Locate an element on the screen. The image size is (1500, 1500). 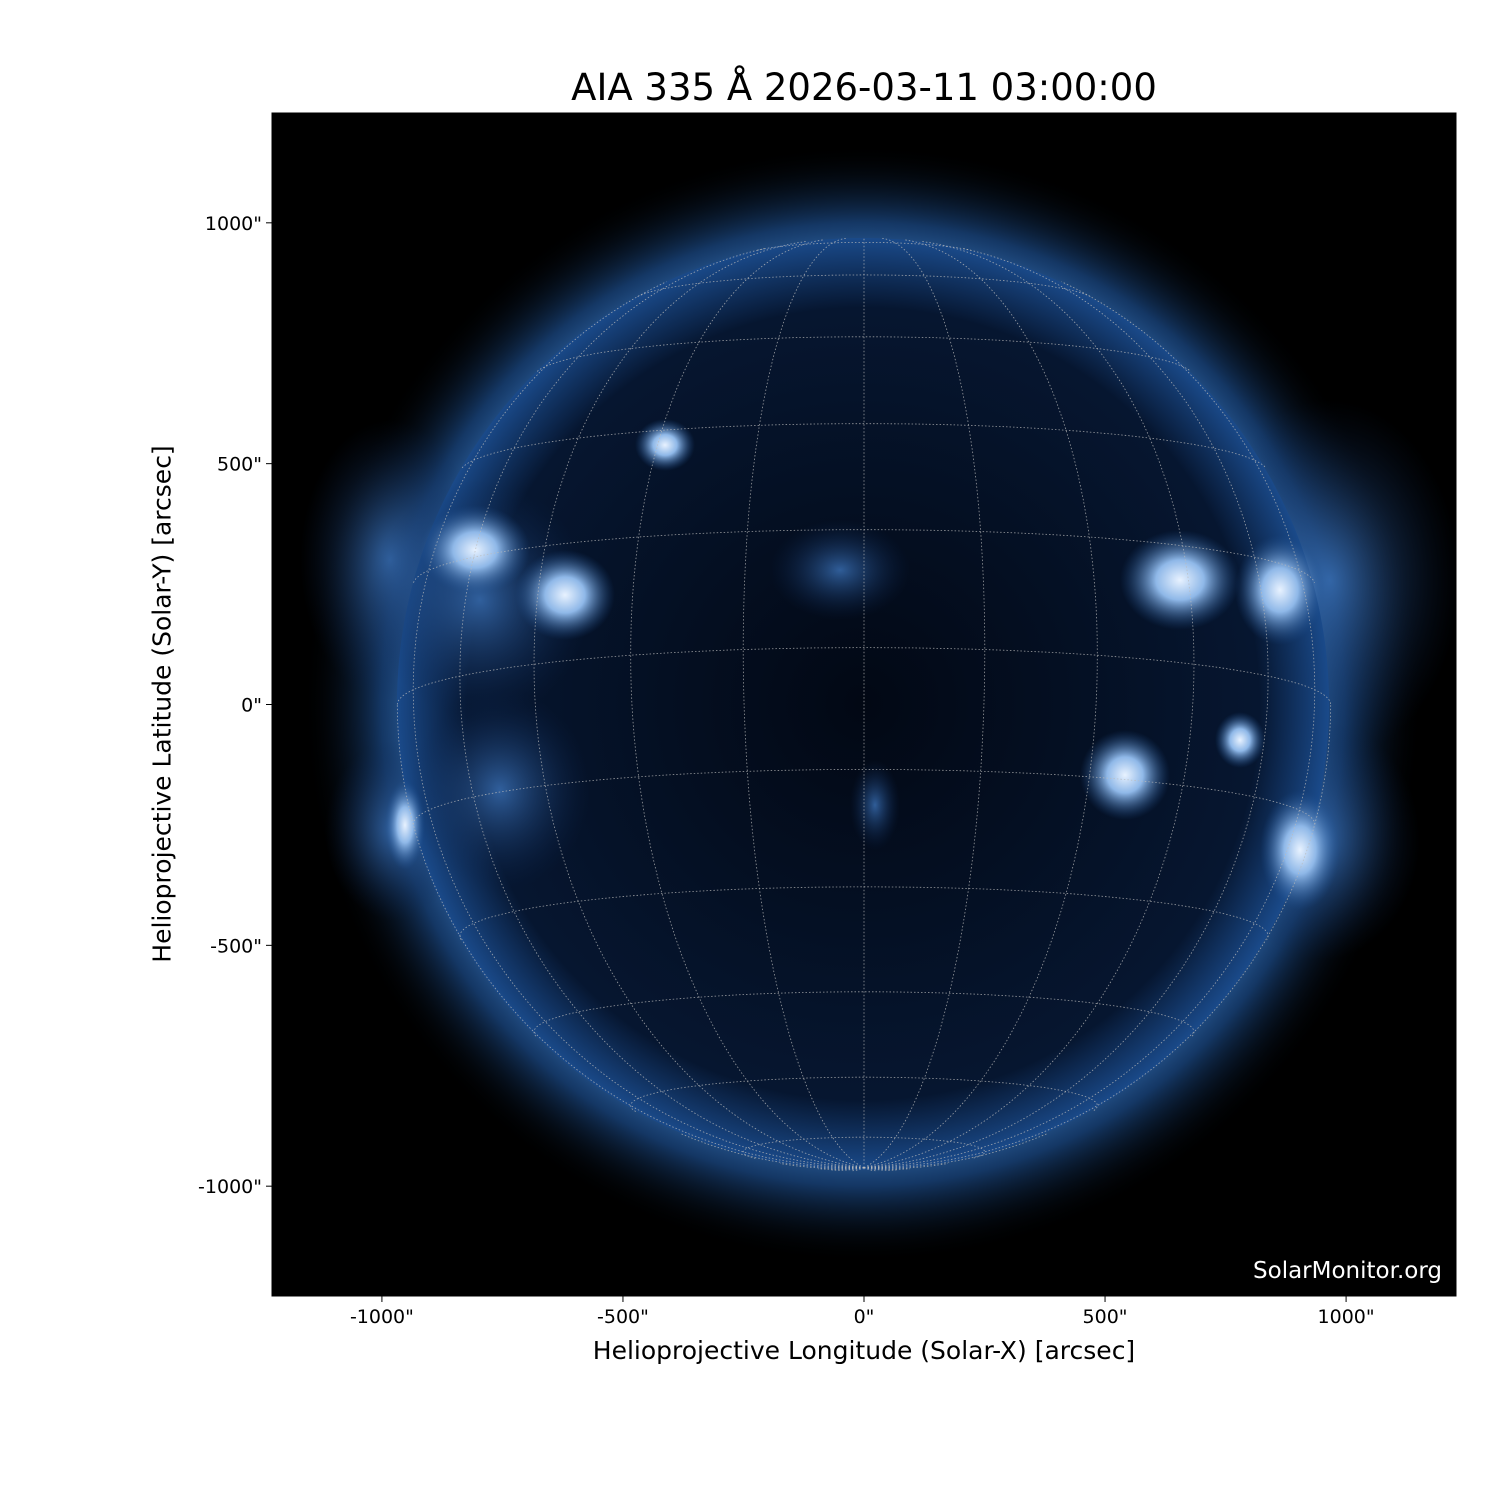
watermark: SolarMonitor.org is located at coordinates (1347, 1271).